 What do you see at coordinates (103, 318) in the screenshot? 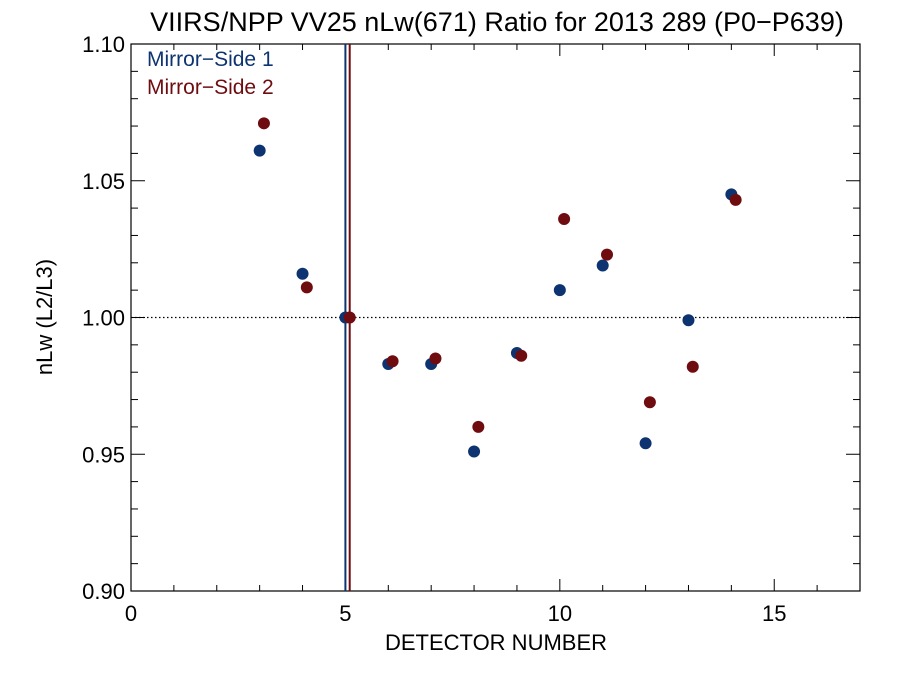
I see `y-tick-label: 1.00` at bounding box center [103, 318].